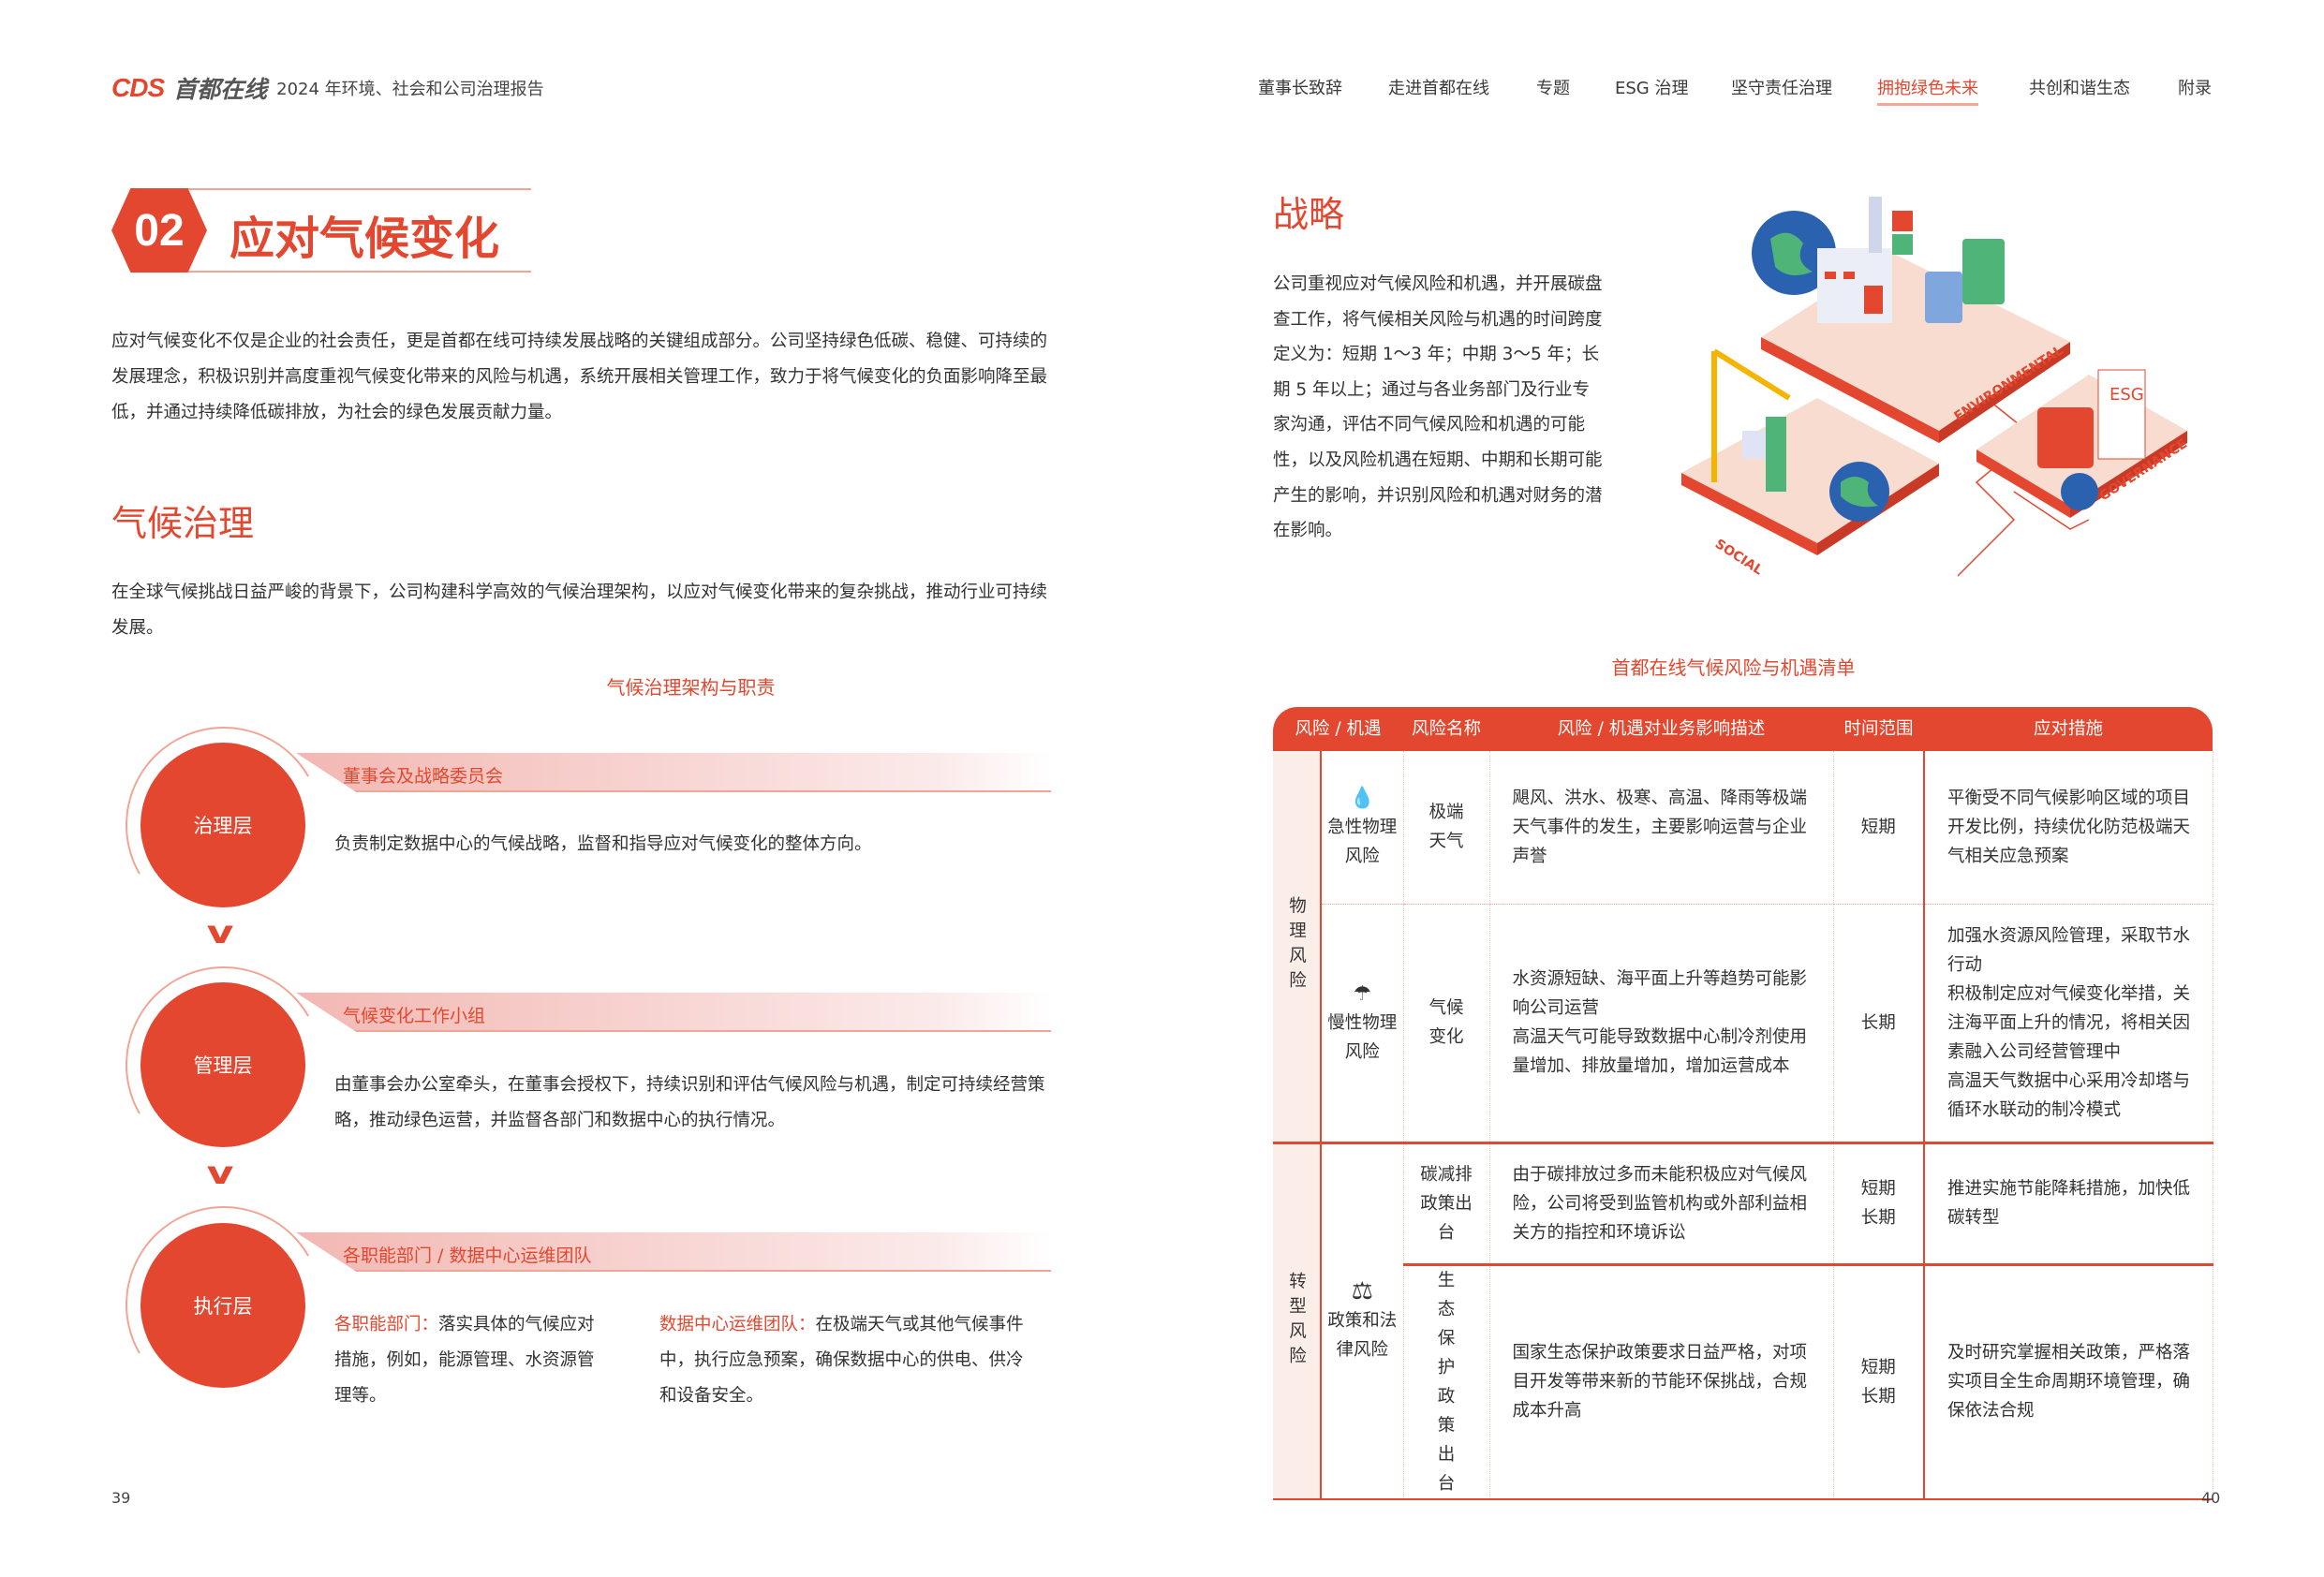 The image size is (2324, 1577). Describe the element at coordinates (1300, 88) in the screenshot. I see `nav-item-chairman: 董事长致辞` at that location.